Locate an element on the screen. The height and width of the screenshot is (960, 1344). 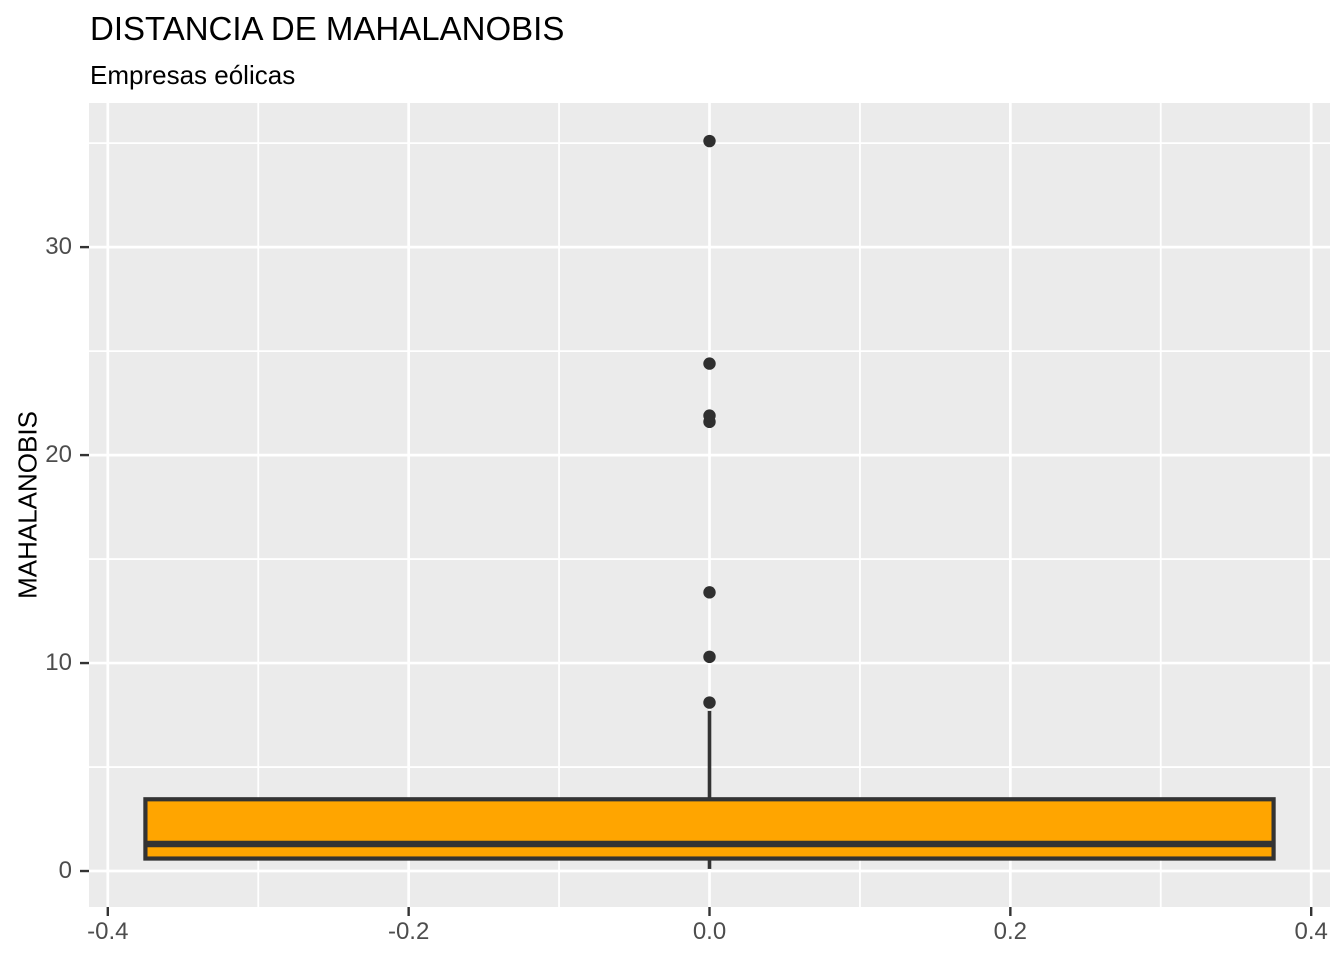
y-axis-tick-label: 30 is located at coordinates (58, 247).